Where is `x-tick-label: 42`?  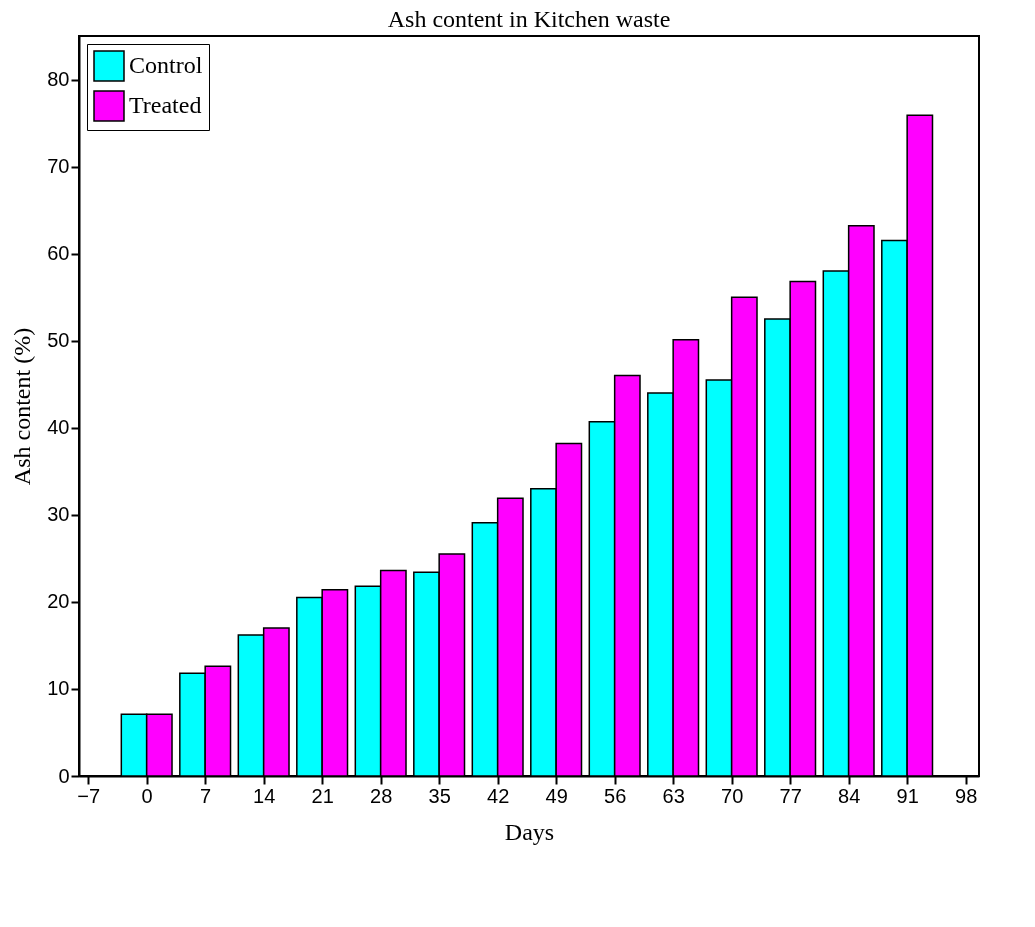 x-tick-label: 42 is located at coordinates (498, 795).